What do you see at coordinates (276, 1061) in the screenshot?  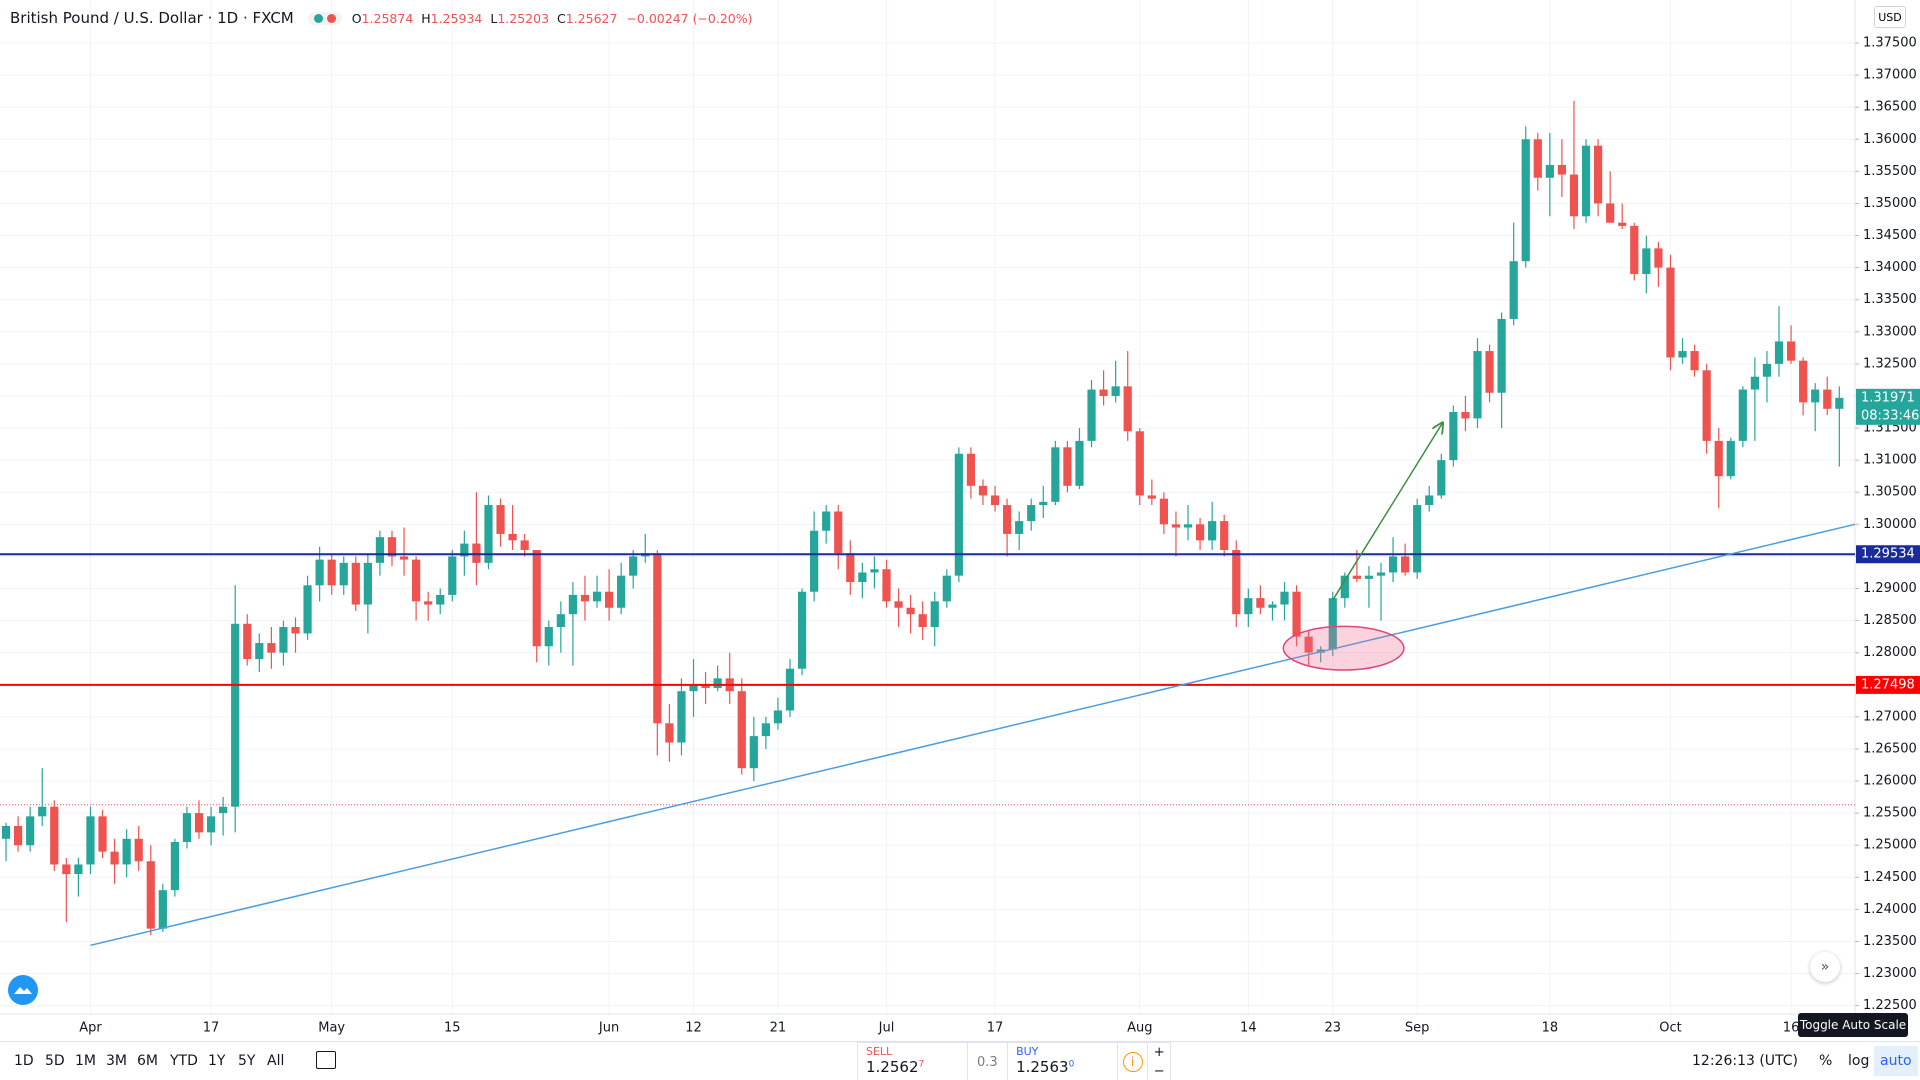 I see `range-button: All` at bounding box center [276, 1061].